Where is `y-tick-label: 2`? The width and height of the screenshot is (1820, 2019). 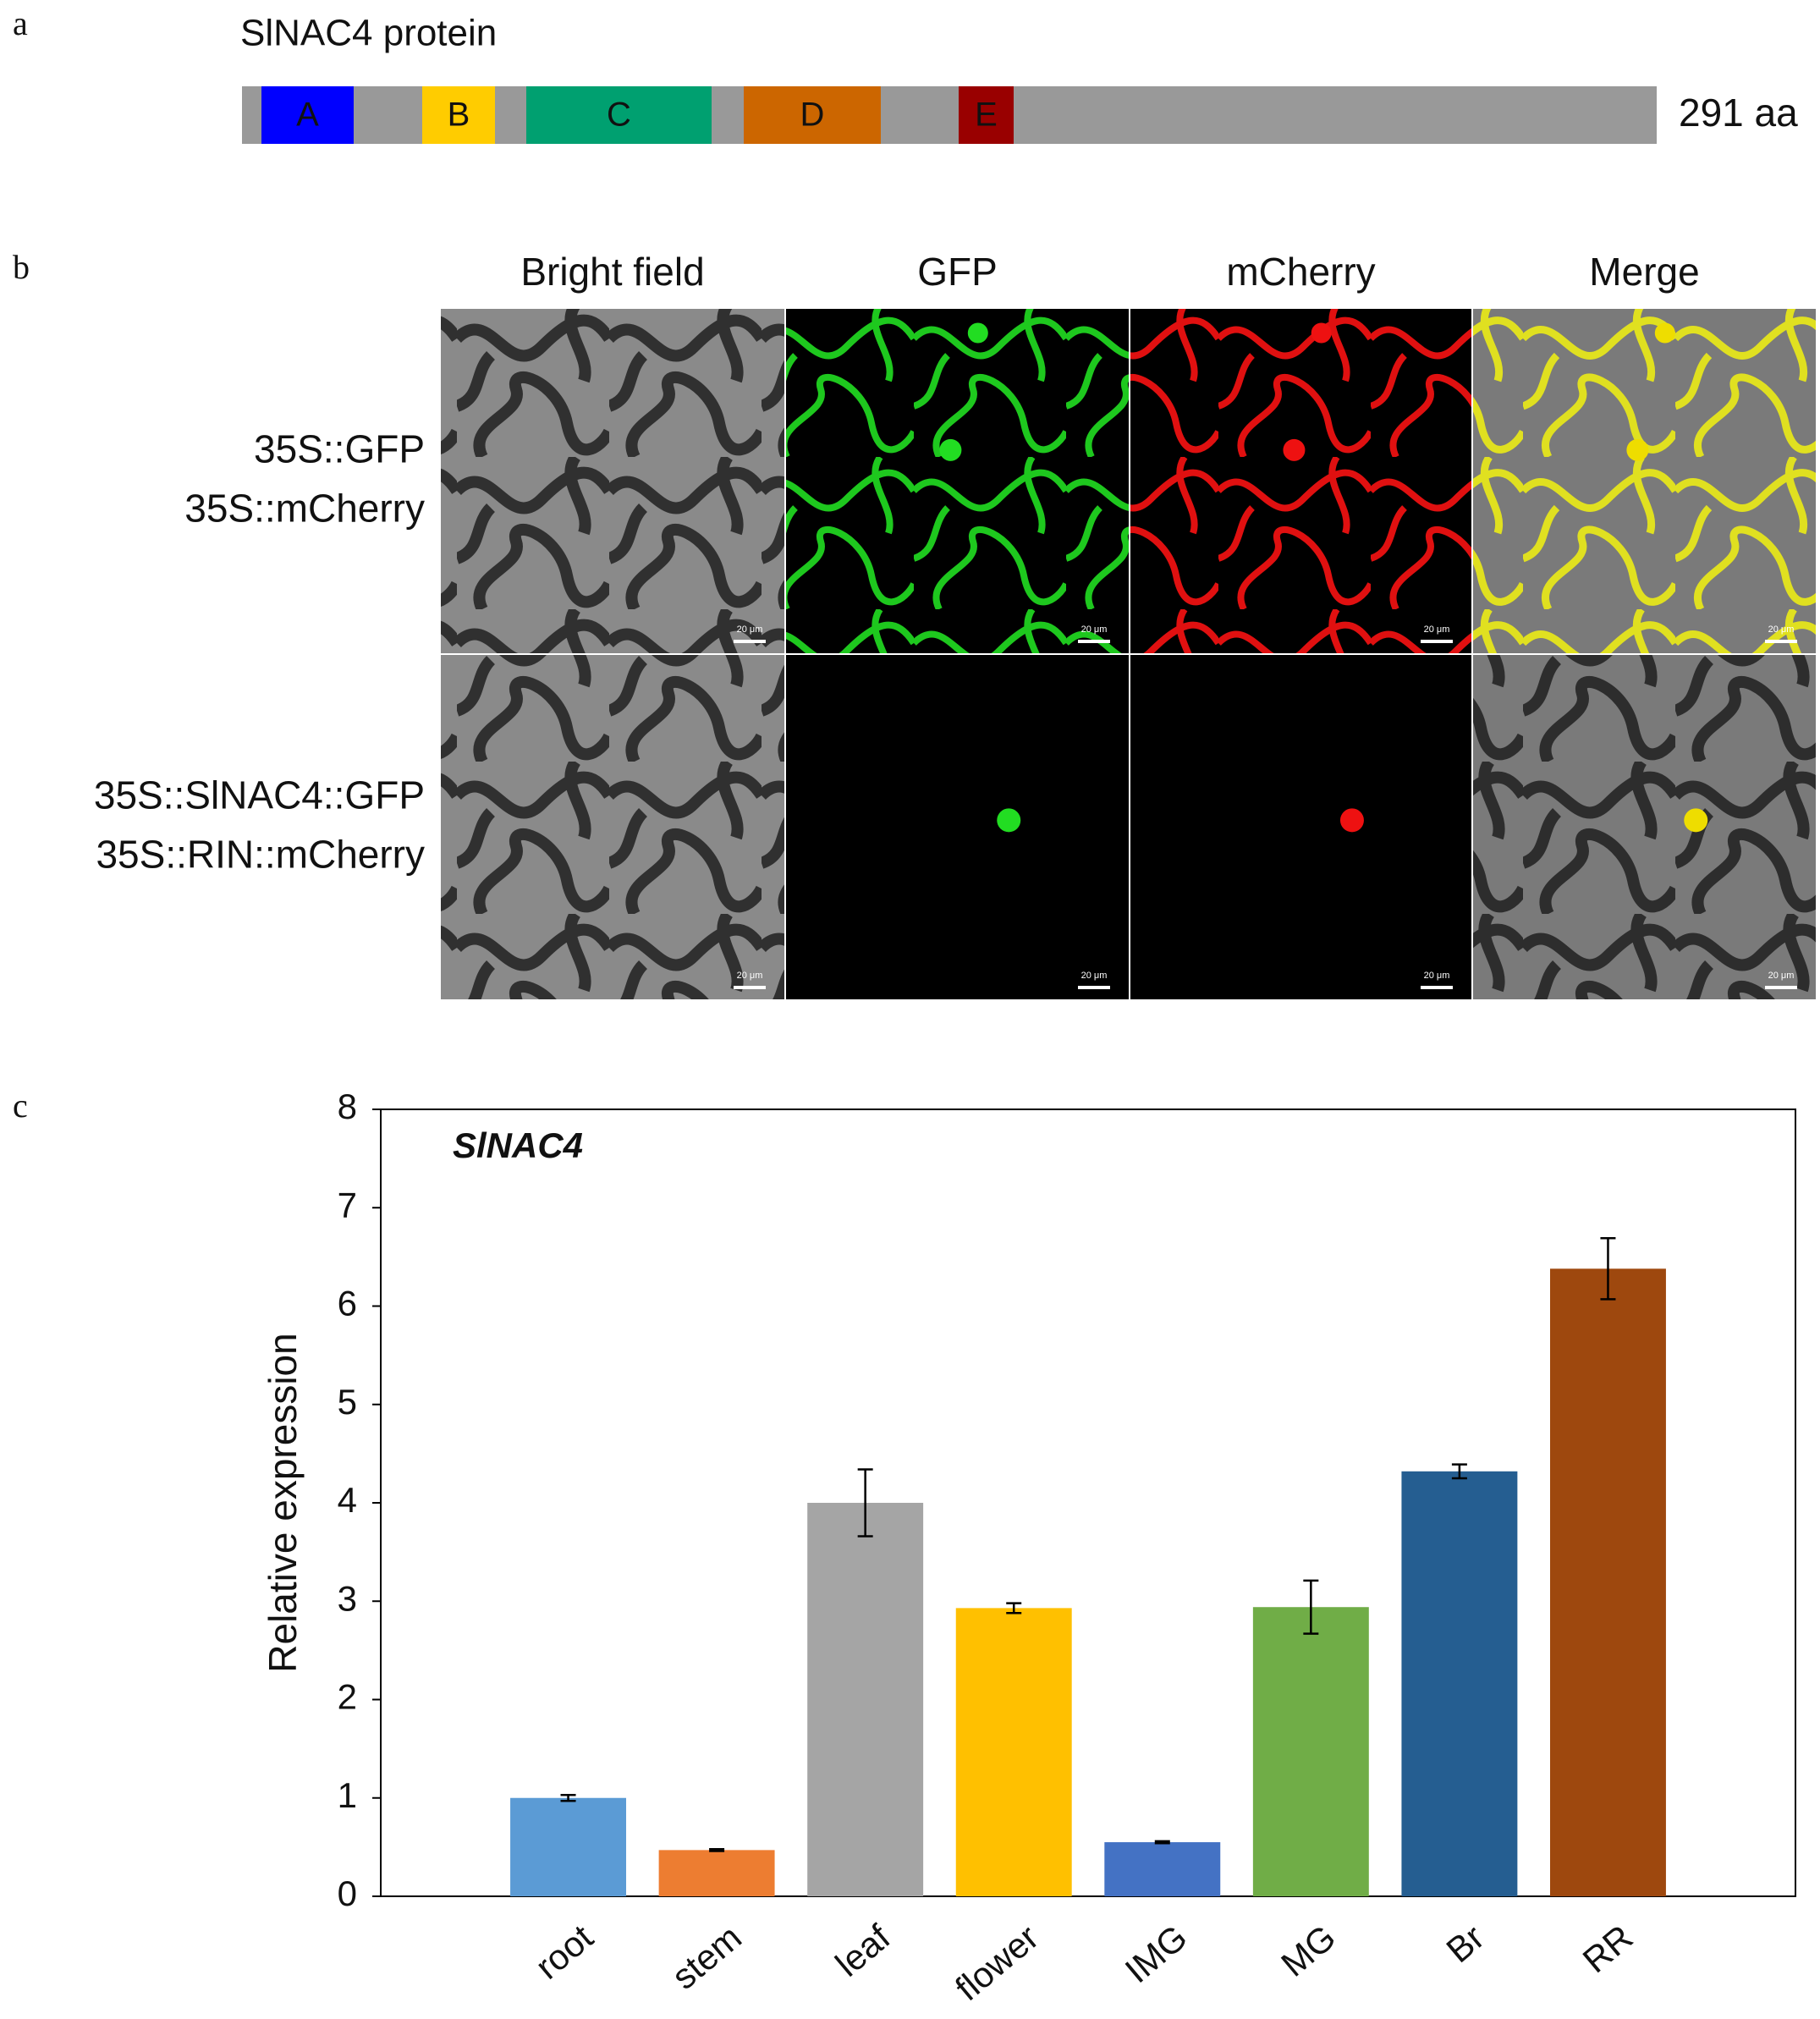 y-tick-label: 2 is located at coordinates (347, 1697).